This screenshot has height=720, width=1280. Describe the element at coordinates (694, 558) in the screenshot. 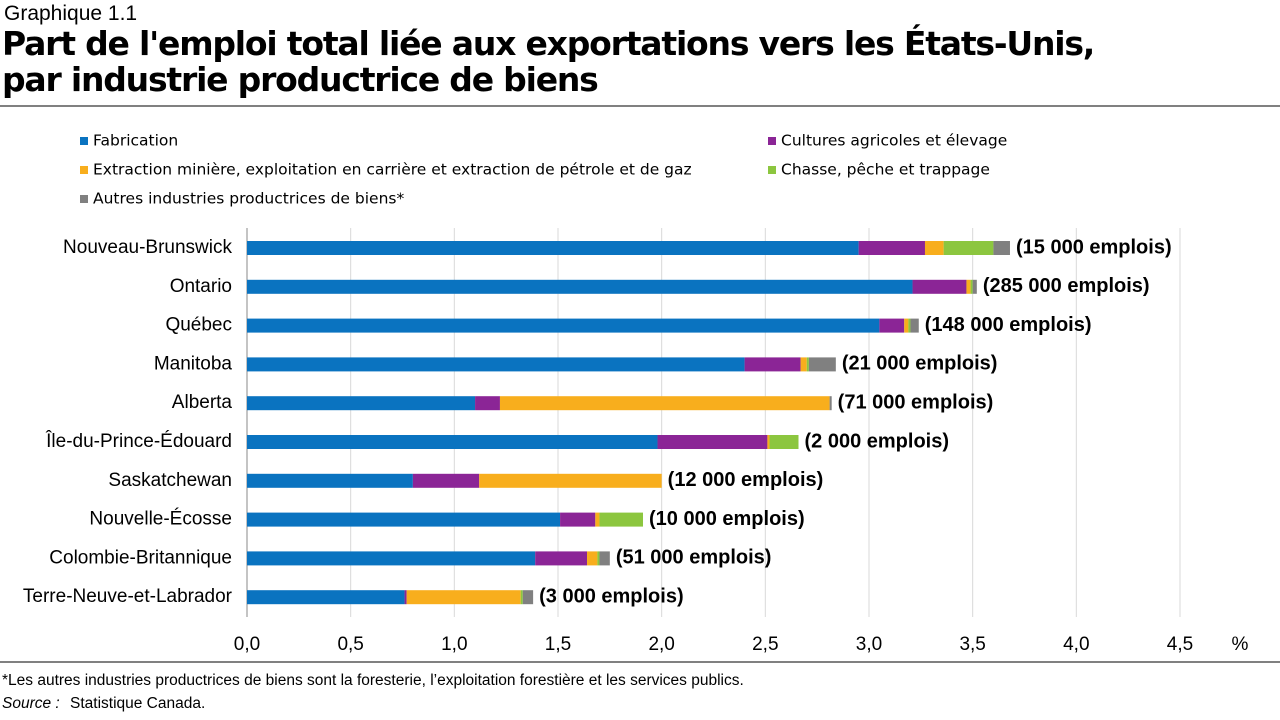

I see `bar-label: (51 000 emplois)` at that location.